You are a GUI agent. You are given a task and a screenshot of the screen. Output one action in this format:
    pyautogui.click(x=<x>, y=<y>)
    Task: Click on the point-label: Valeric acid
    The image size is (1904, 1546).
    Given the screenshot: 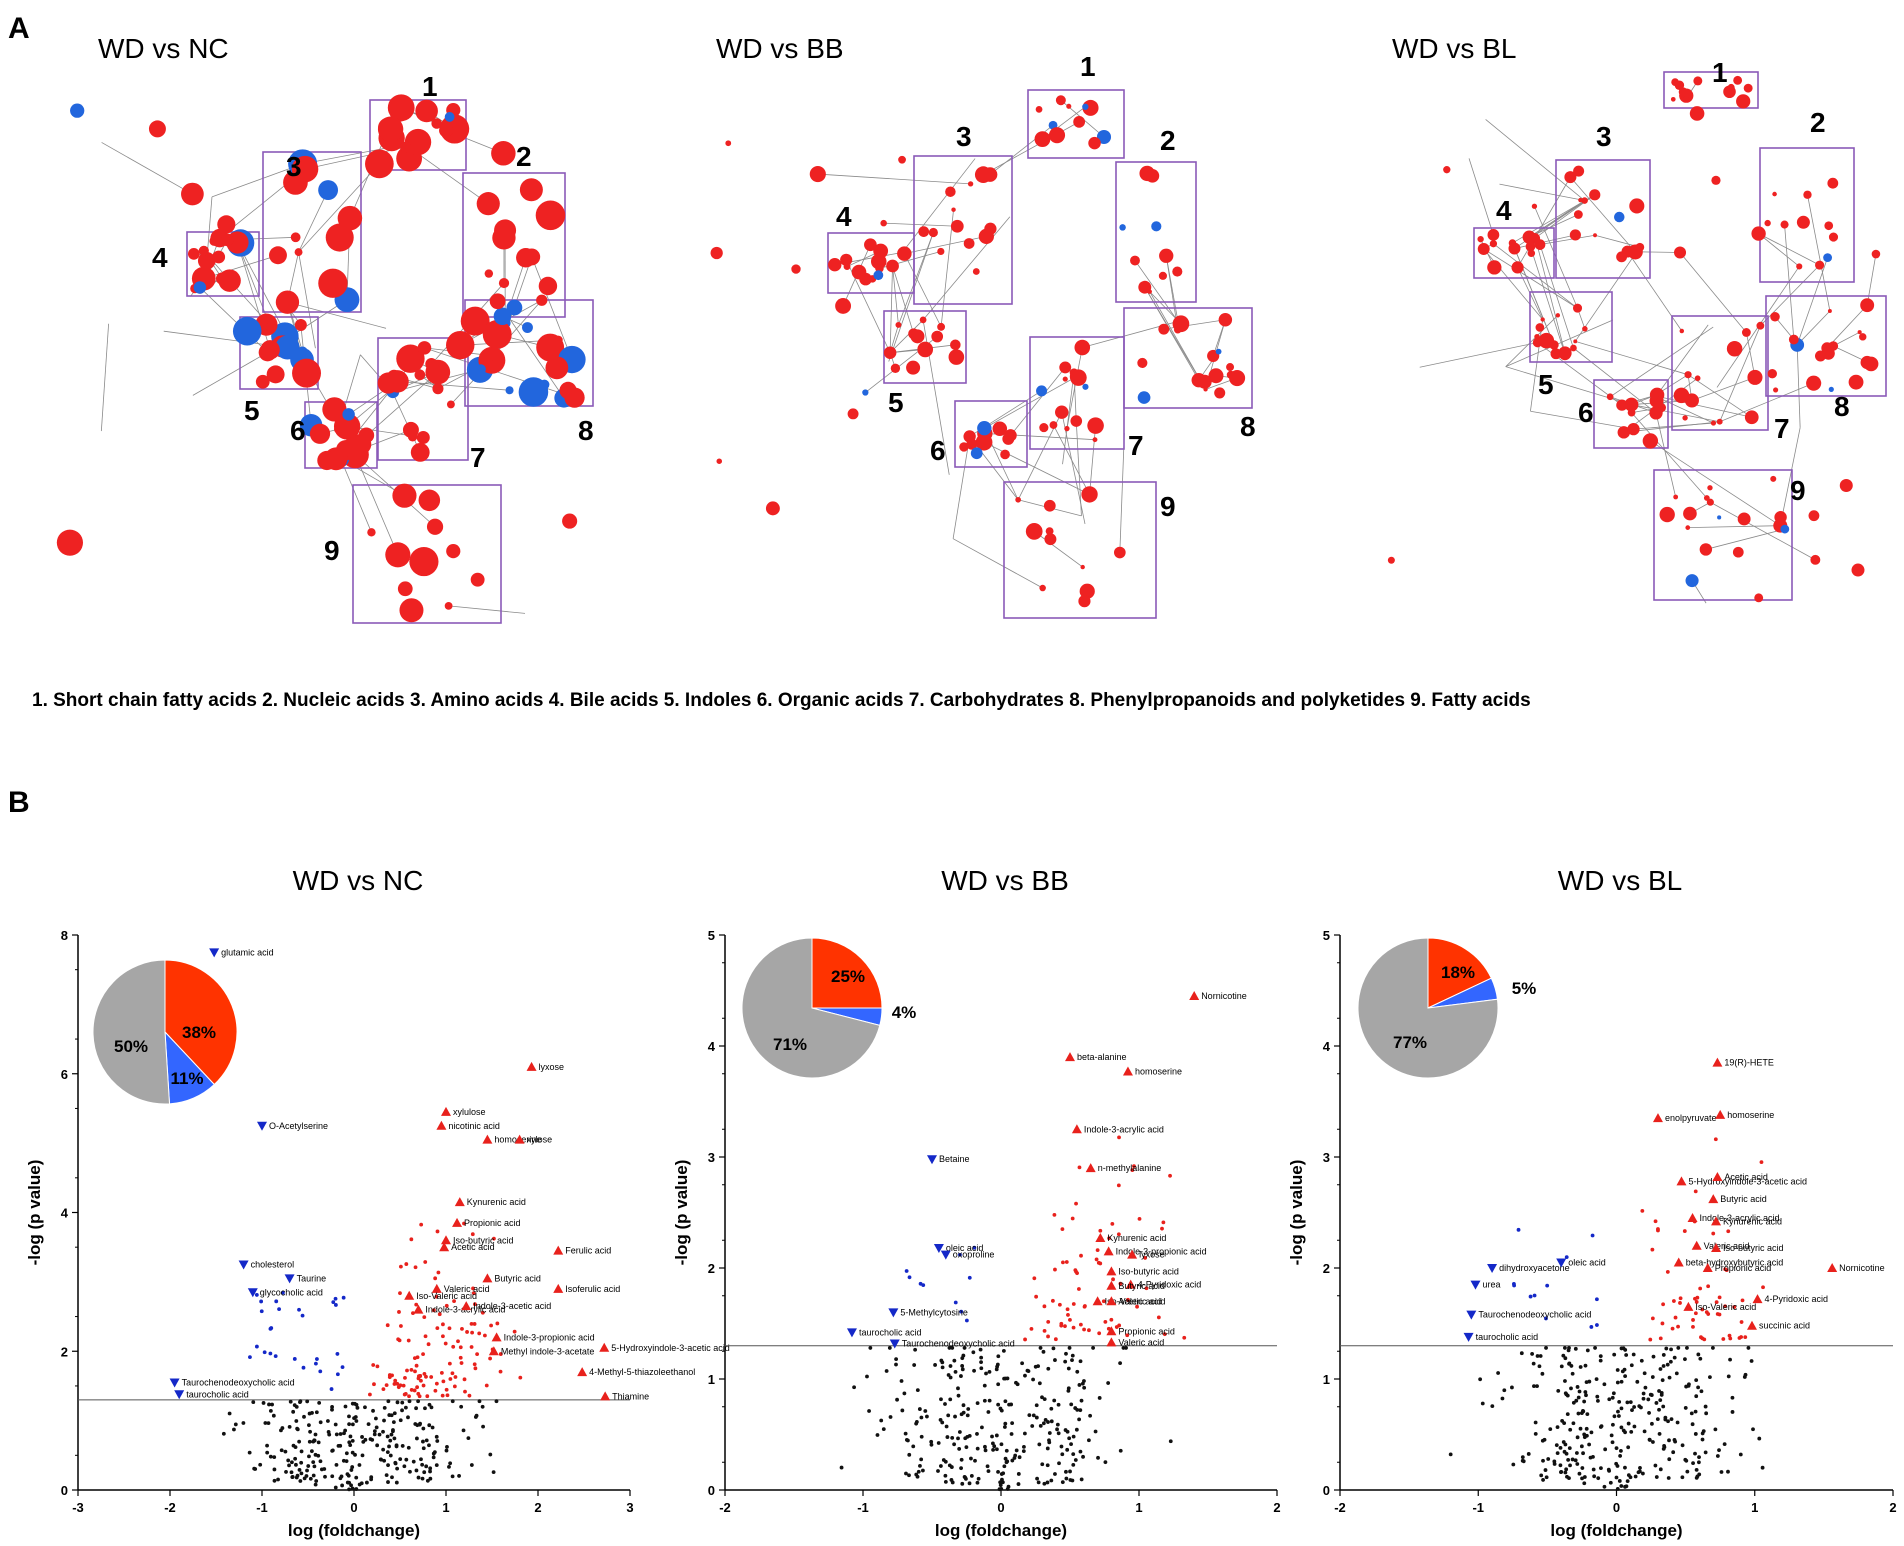 What is the action you would take?
    pyautogui.click(x=1141, y=1342)
    